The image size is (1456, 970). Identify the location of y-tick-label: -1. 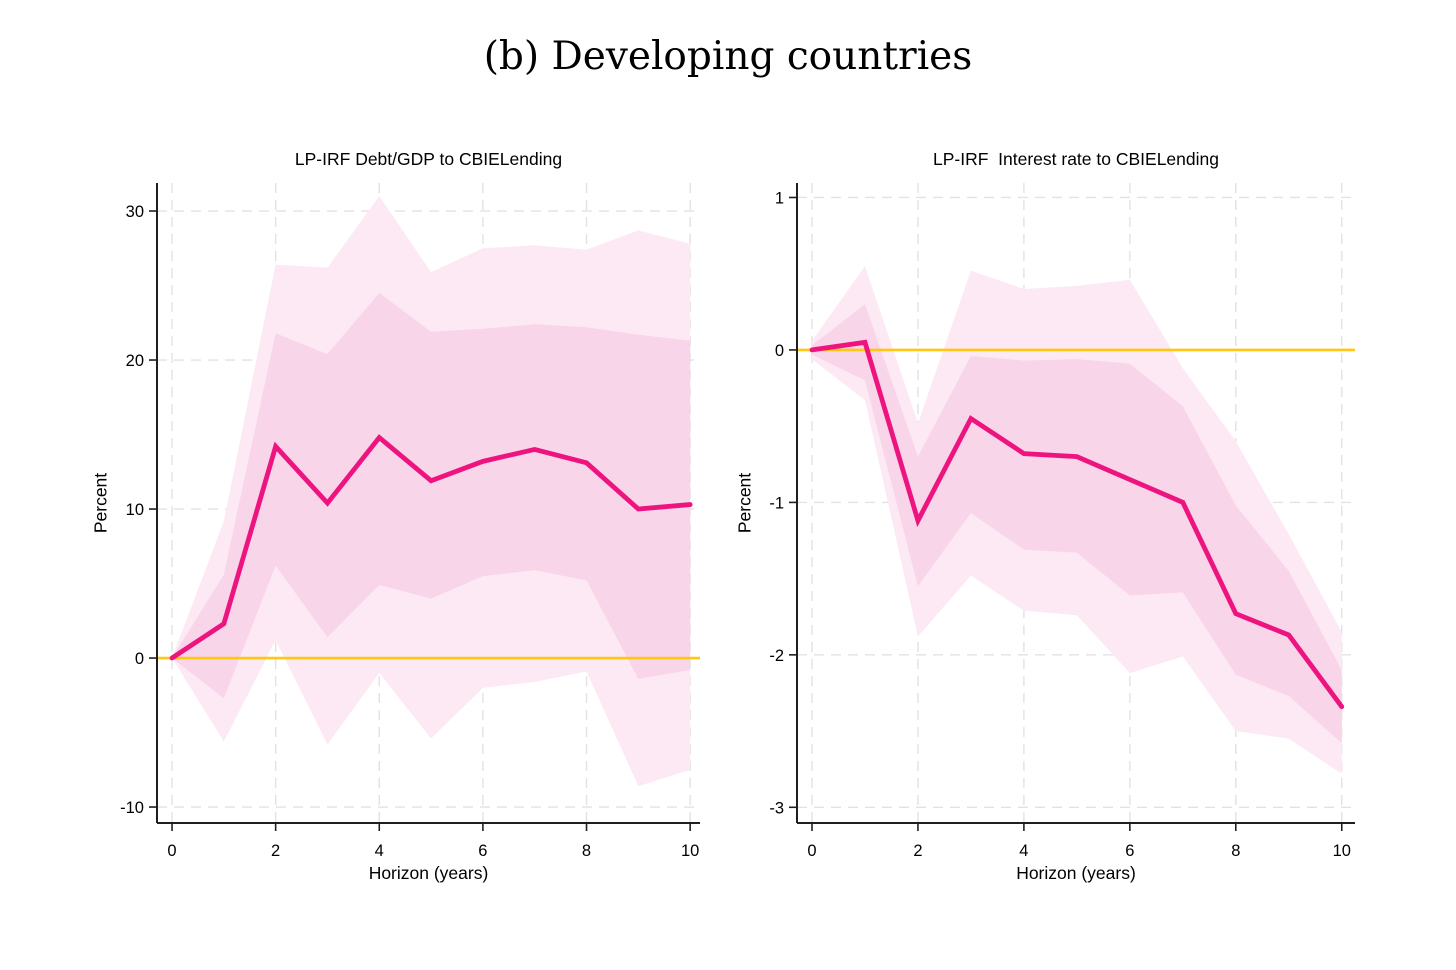
(776, 503).